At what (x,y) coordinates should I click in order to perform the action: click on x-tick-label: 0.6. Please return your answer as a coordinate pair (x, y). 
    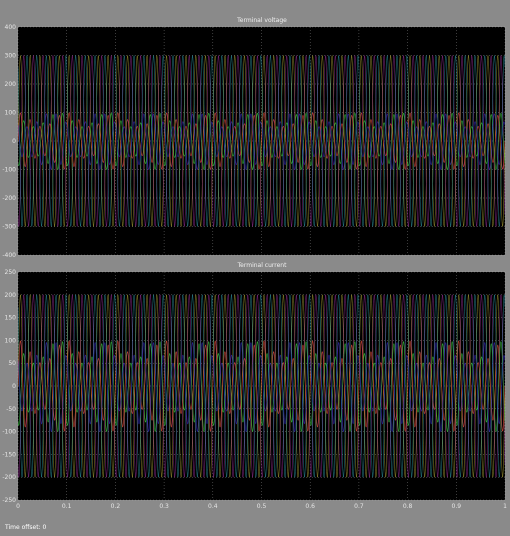
    Looking at the image, I should click on (310, 506).